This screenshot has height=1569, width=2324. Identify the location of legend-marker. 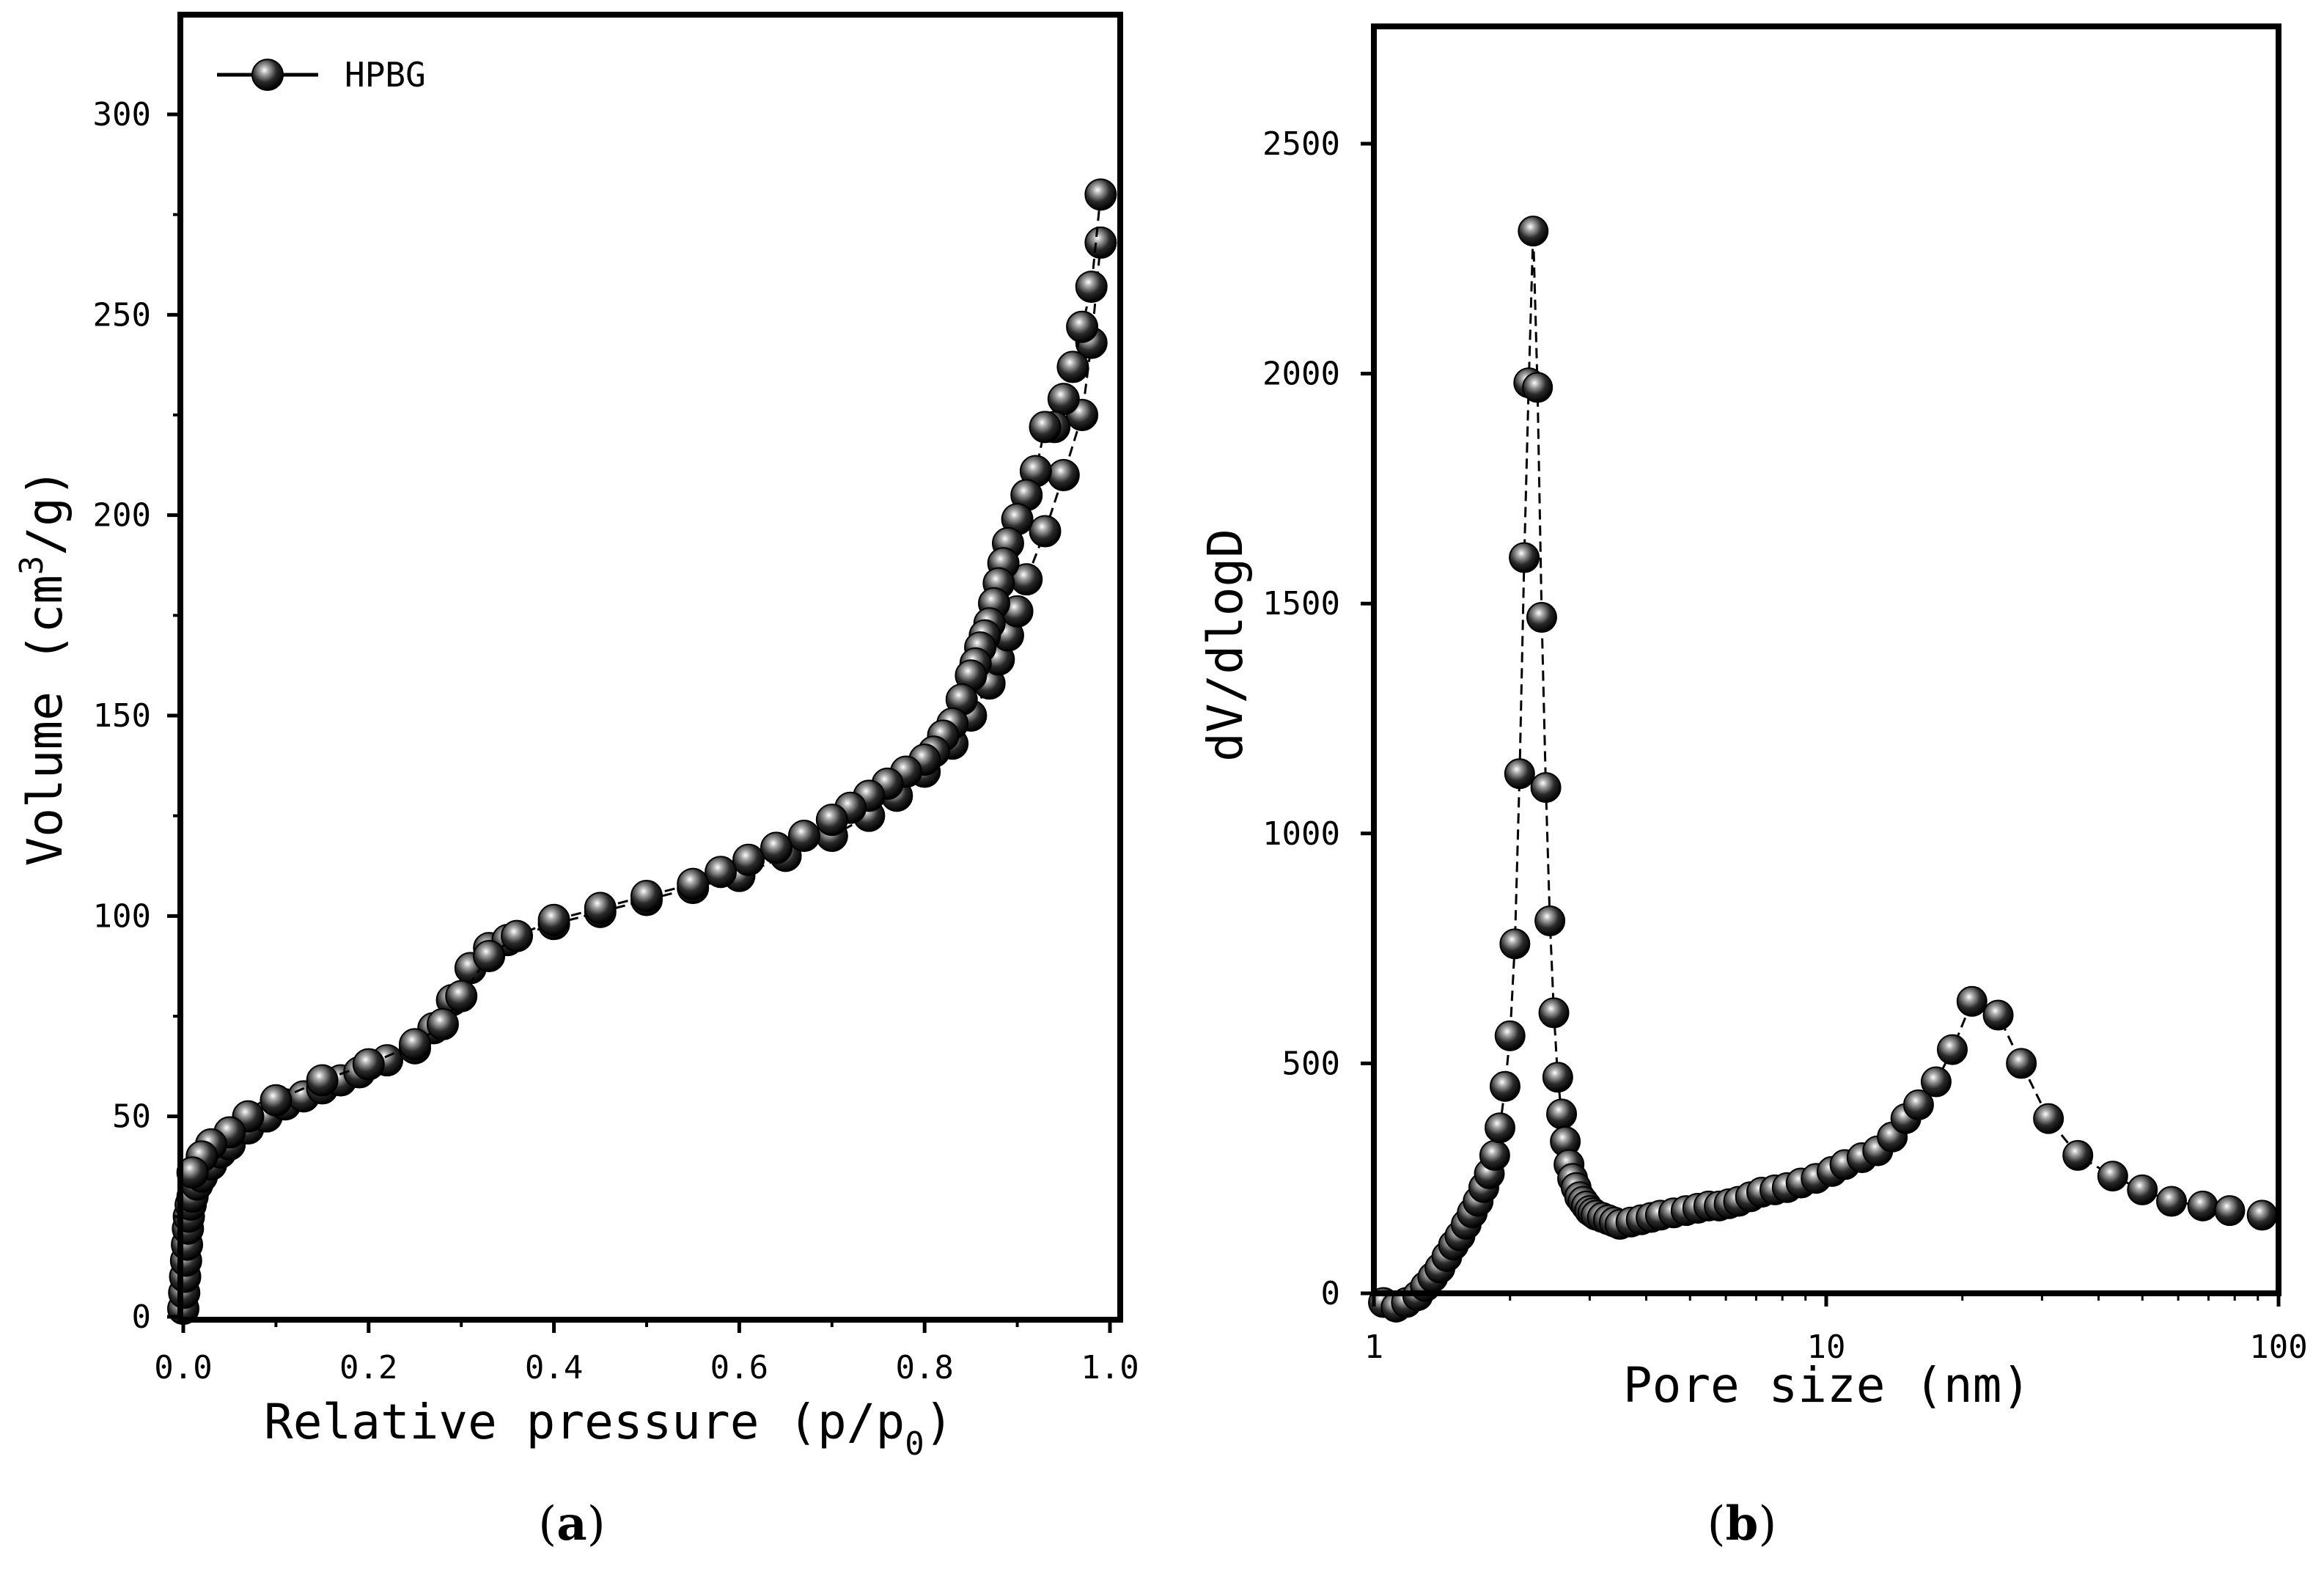
(267, 75).